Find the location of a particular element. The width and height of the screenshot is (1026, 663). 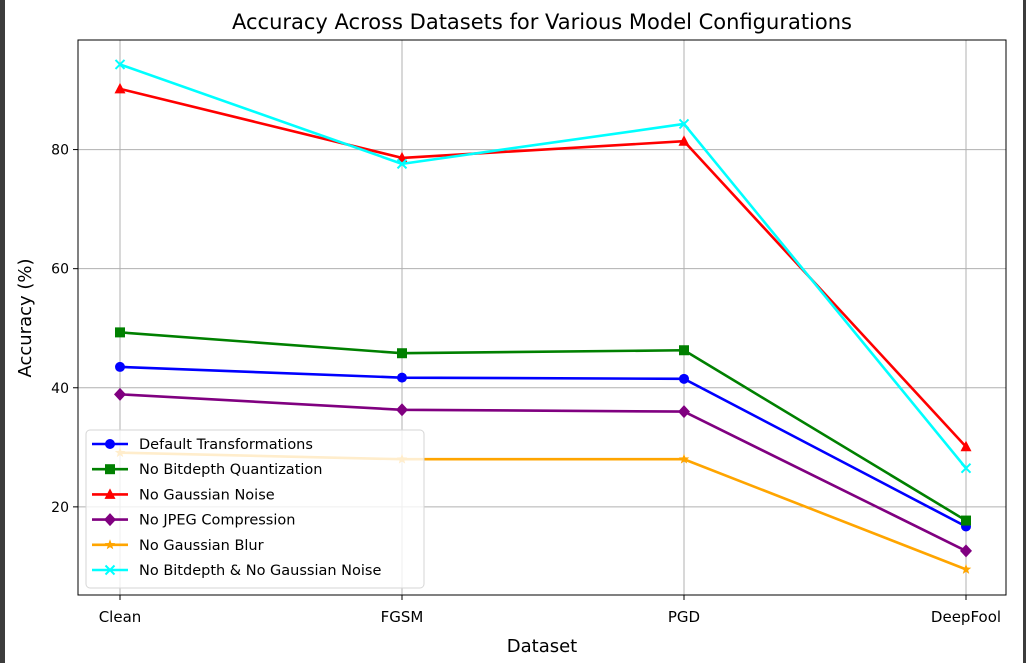

y-tick-label: 40 is located at coordinates (60, 389).